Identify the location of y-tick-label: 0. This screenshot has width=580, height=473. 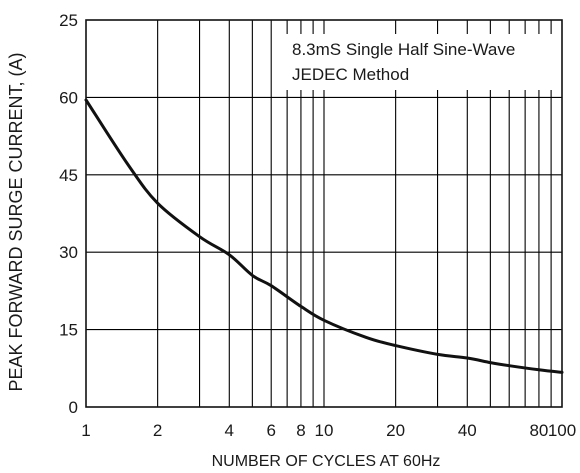
(73, 407).